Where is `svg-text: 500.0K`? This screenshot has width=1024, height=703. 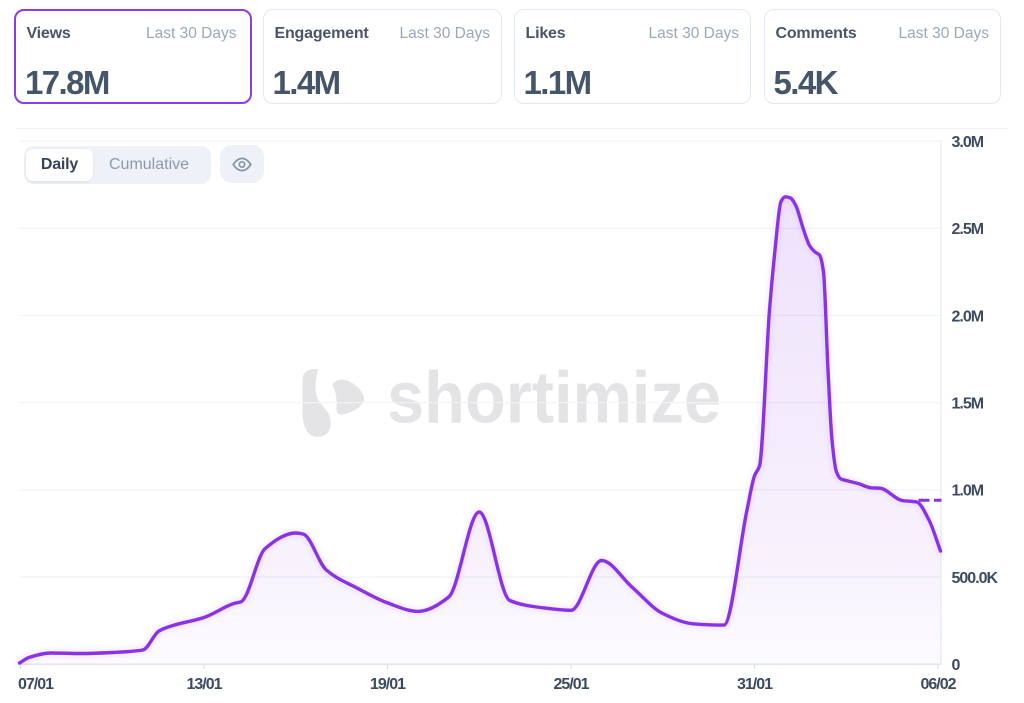 svg-text: 500.0K is located at coordinates (975, 578).